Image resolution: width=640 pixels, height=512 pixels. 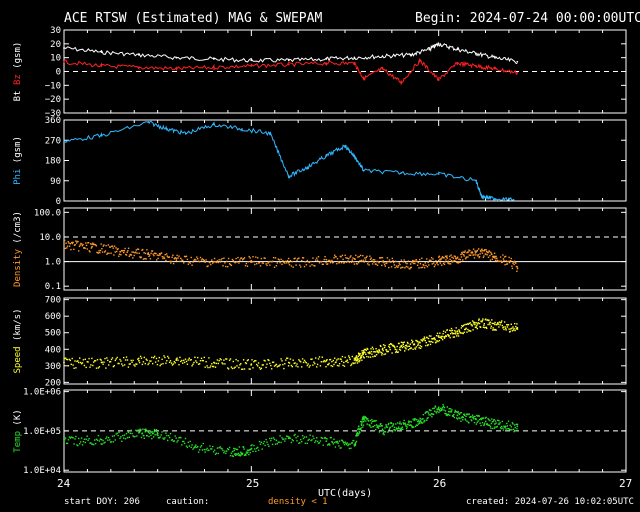 I want to click on y-tick-label: 600, so click(x=53, y=317).